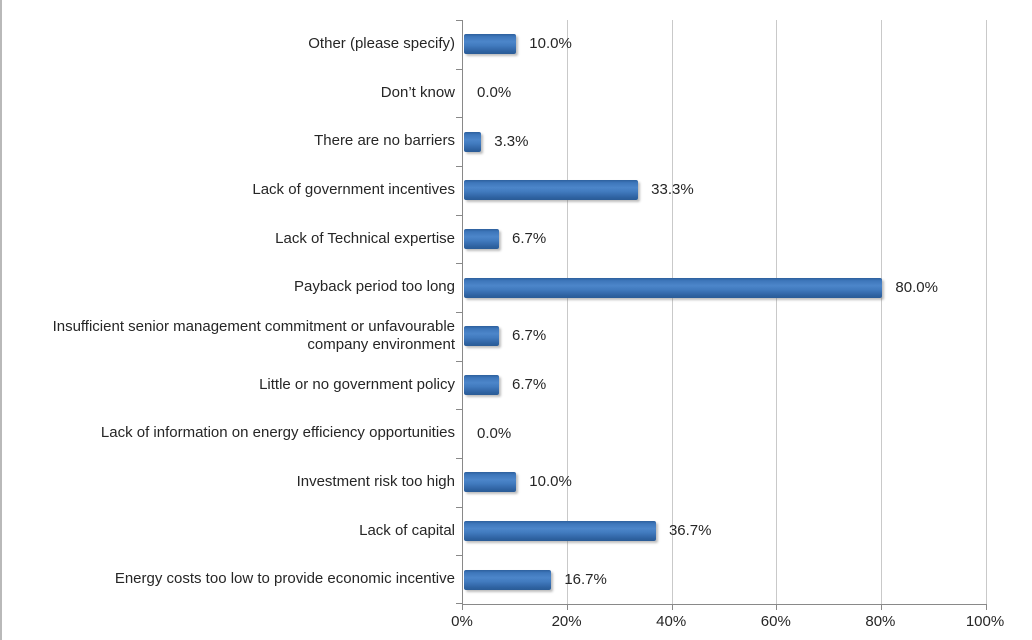  What do you see at coordinates (916, 287) in the screenshot?
I see `data-label: 80.0%` at bounding box center [916, 287].